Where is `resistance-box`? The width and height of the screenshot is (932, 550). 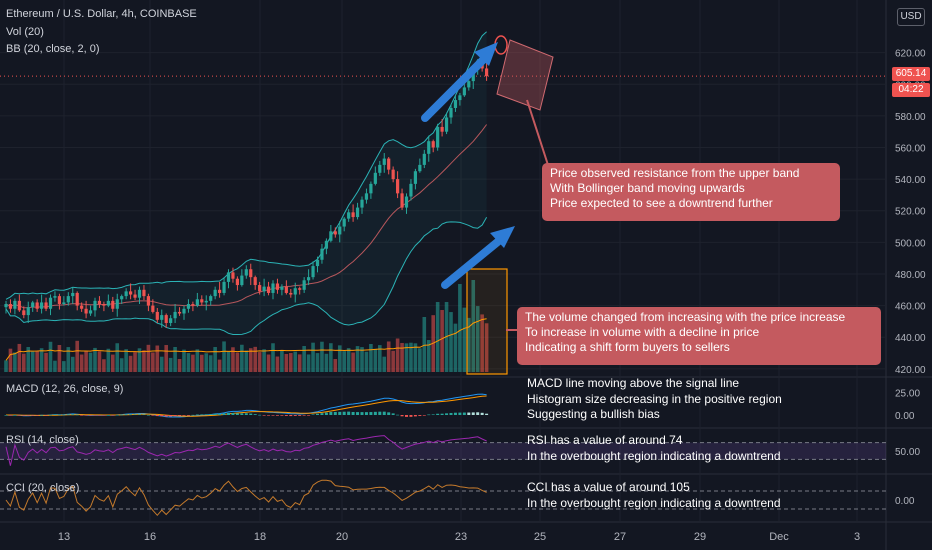 resistance-box is located at coordinates (525, 75).